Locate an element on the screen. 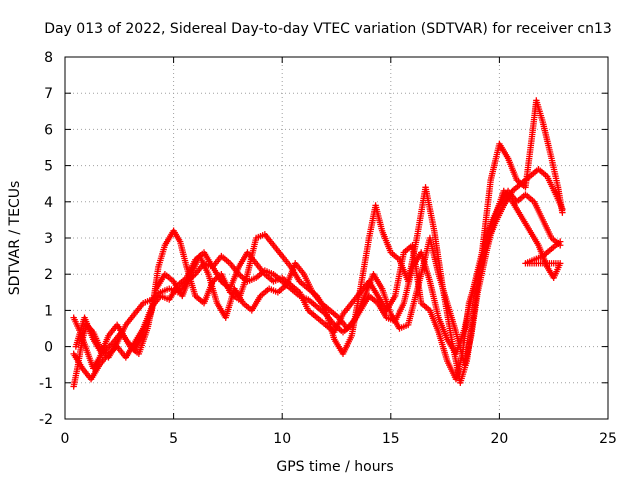 This screenshot has width=640, height=480. x-tick-label: 5 is located at coordinates (173, 439).